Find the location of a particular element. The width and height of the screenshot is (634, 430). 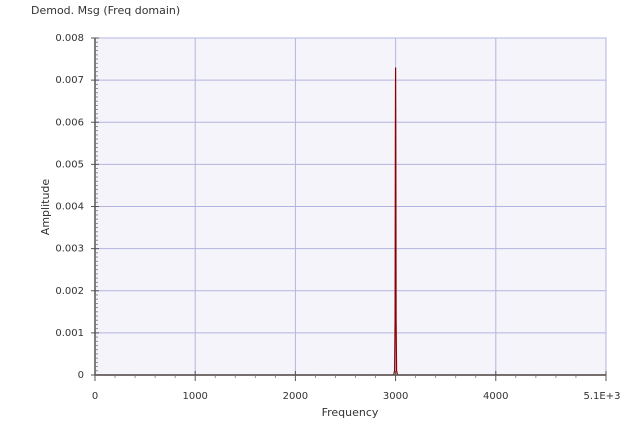

x-tick-label: 0 is located at coordinates (95, 396).